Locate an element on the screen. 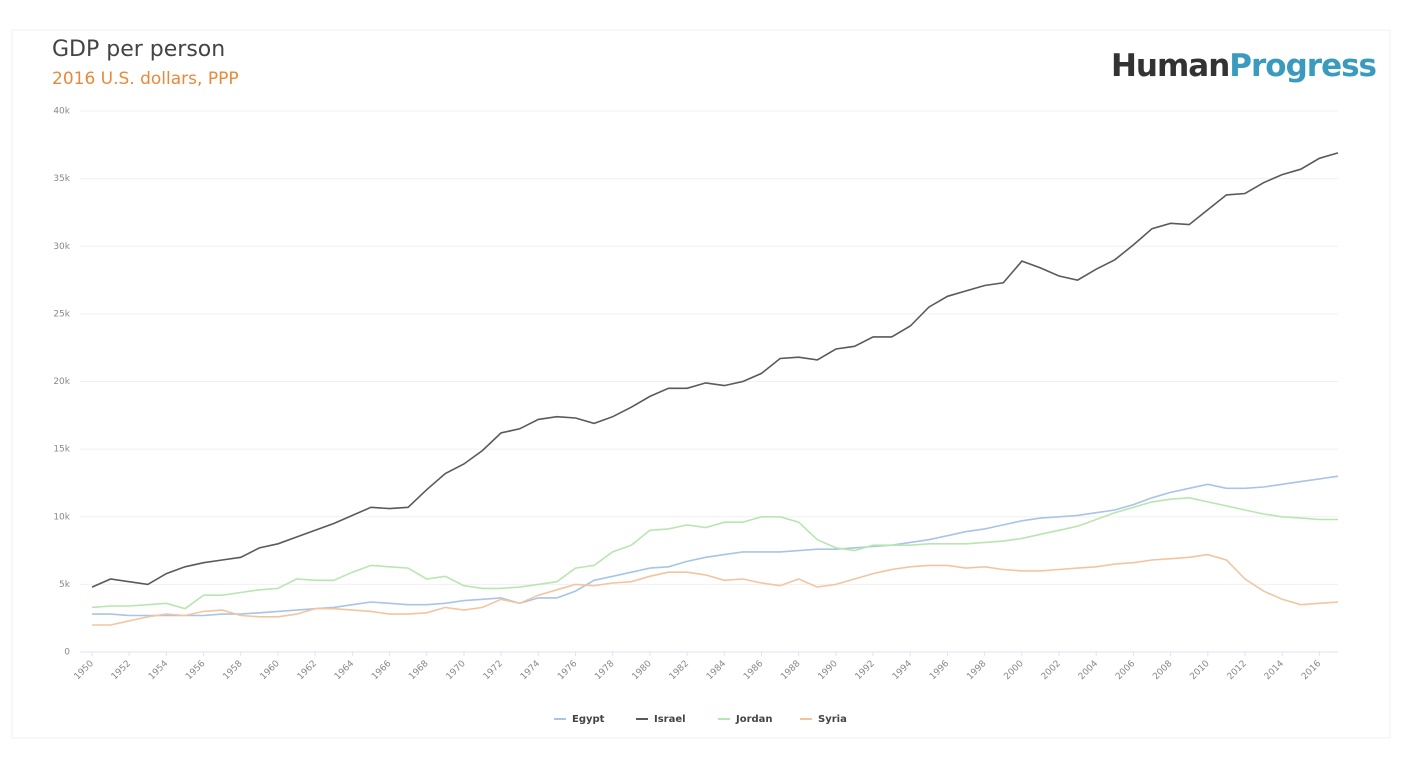 The height and width of the screenshot is (780, 1412). legend-label: Israel is located at coordinates (670, 719).